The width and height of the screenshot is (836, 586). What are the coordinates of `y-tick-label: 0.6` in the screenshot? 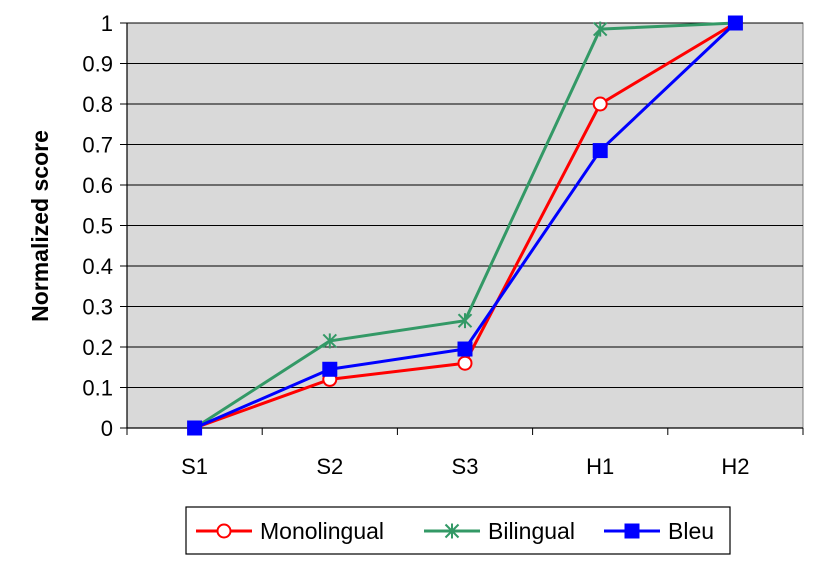 It's located at (97, 185).